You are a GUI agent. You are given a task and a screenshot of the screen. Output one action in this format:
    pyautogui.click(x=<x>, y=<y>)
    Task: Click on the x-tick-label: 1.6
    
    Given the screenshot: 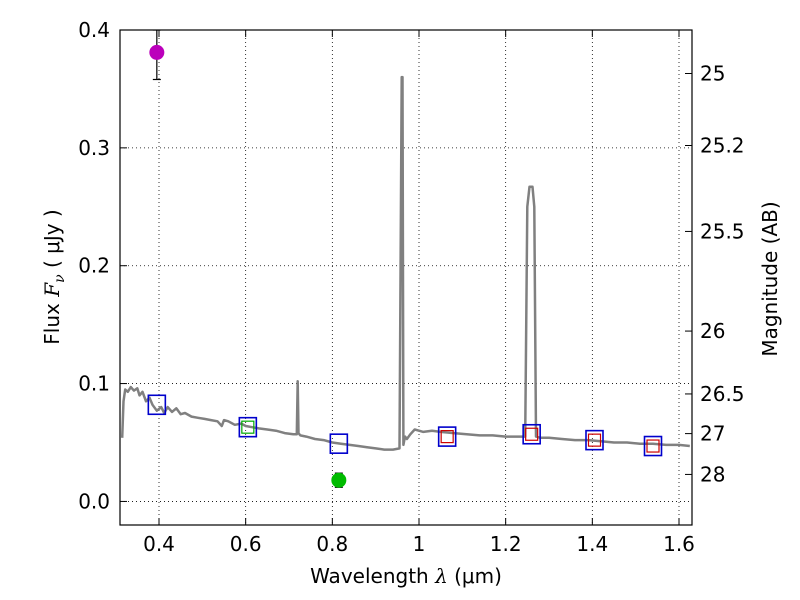 What is the action you would take?
    pyautogui.click(x=679, y=544)
    